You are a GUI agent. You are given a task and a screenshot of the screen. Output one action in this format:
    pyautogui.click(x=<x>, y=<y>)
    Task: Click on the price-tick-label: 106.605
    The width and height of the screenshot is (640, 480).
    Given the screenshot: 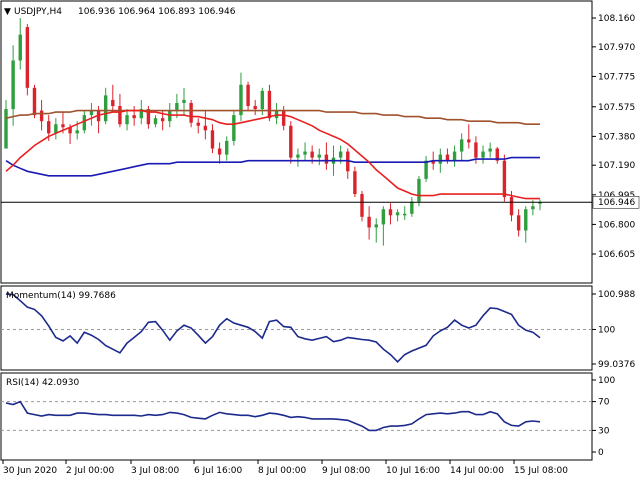 What is the action you would take?
    pyautogui.click(x=616, y=255)
    